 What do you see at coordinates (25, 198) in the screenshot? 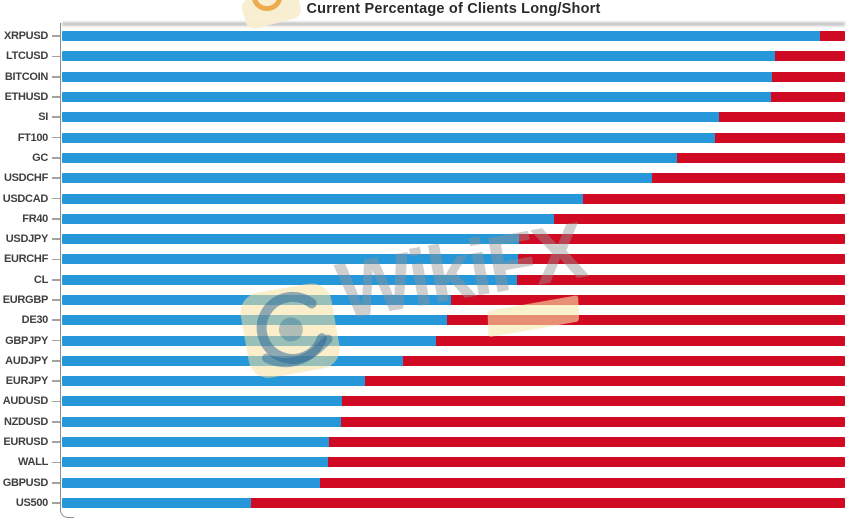
I see `category-label: USDCAD` at bounding box center [25, 198].